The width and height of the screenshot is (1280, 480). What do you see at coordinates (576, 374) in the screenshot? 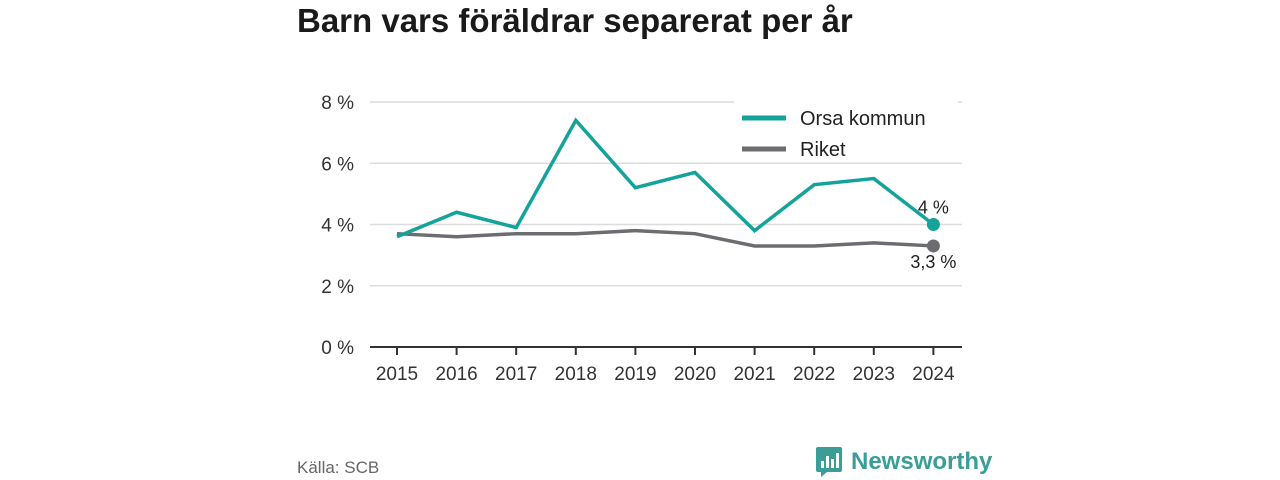
I see `x-tick-label: 2018` at bounding box center [576, 374].